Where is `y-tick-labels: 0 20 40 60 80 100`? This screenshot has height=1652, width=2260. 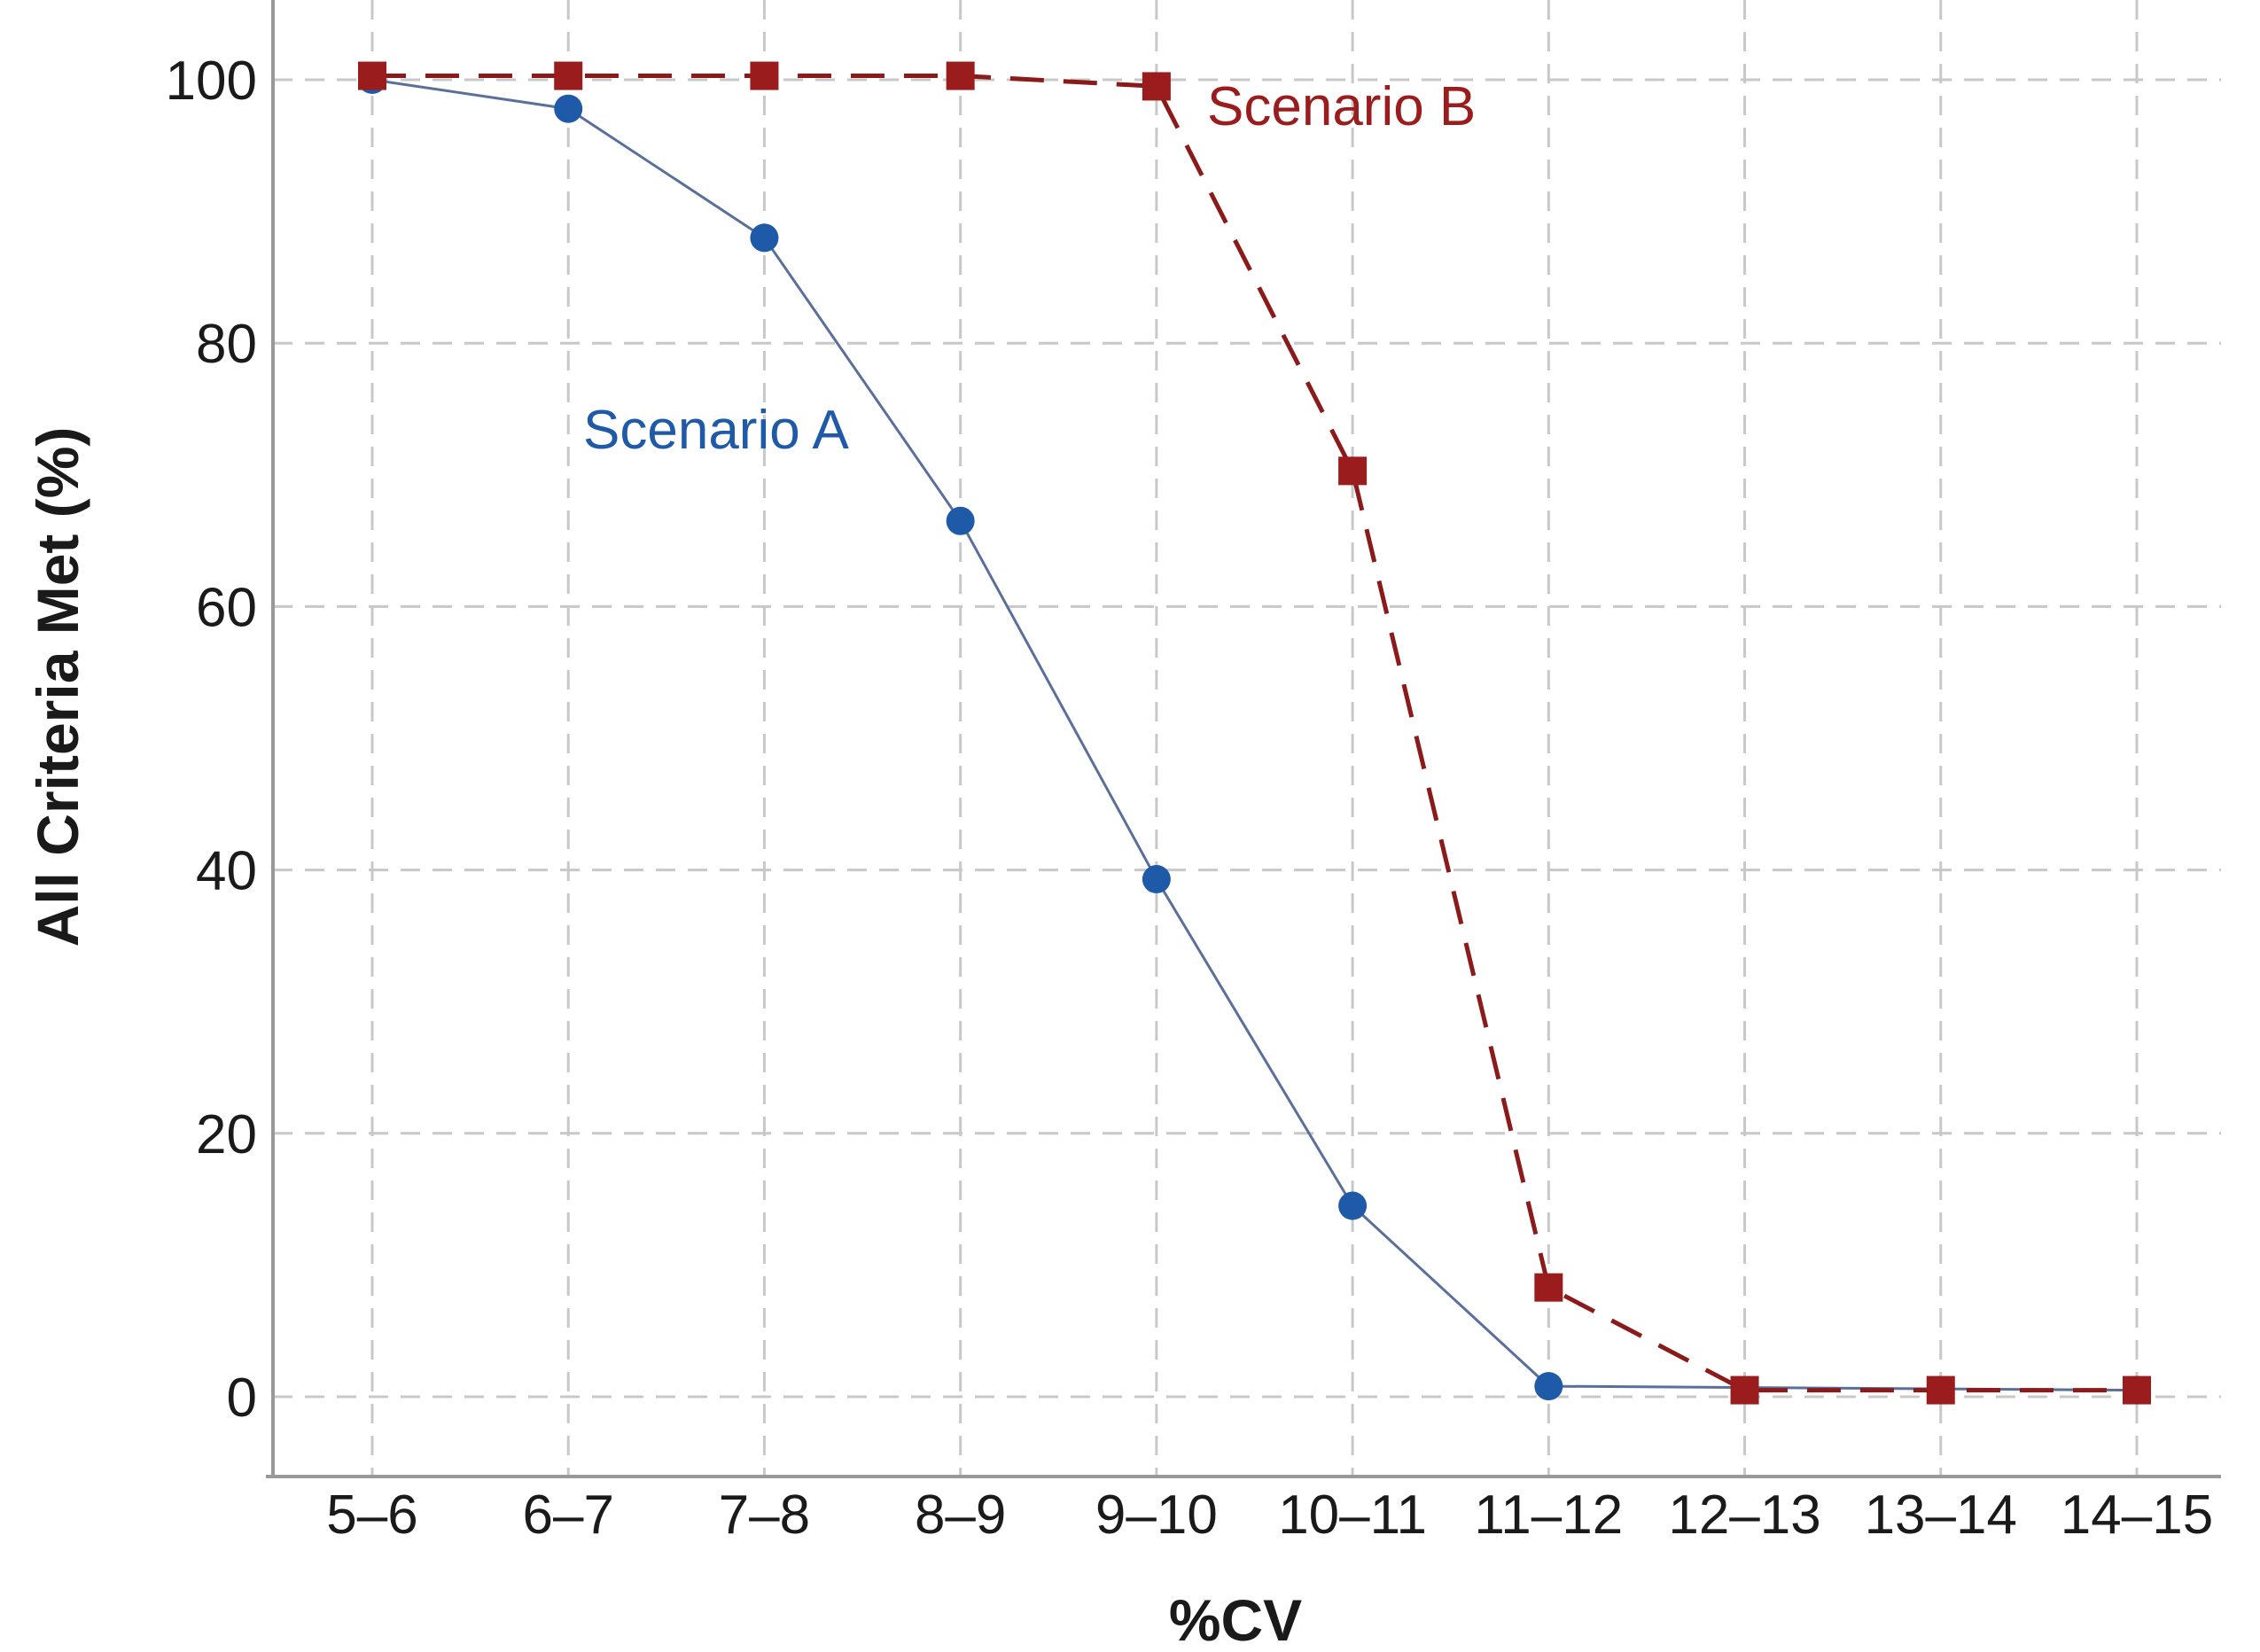
y-tick-labels: 0 20 40 60 80 100 is located at coordinates (212, 740).